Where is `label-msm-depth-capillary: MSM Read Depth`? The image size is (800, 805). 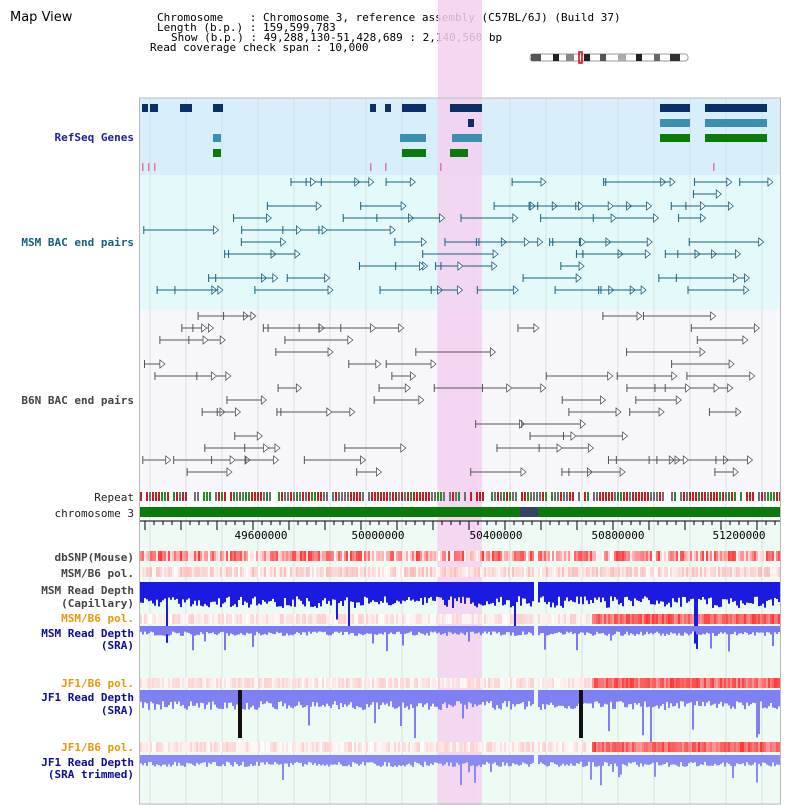
label-msm-depth-capillary: MSM Read Depth is located at coordinates (87, 590).